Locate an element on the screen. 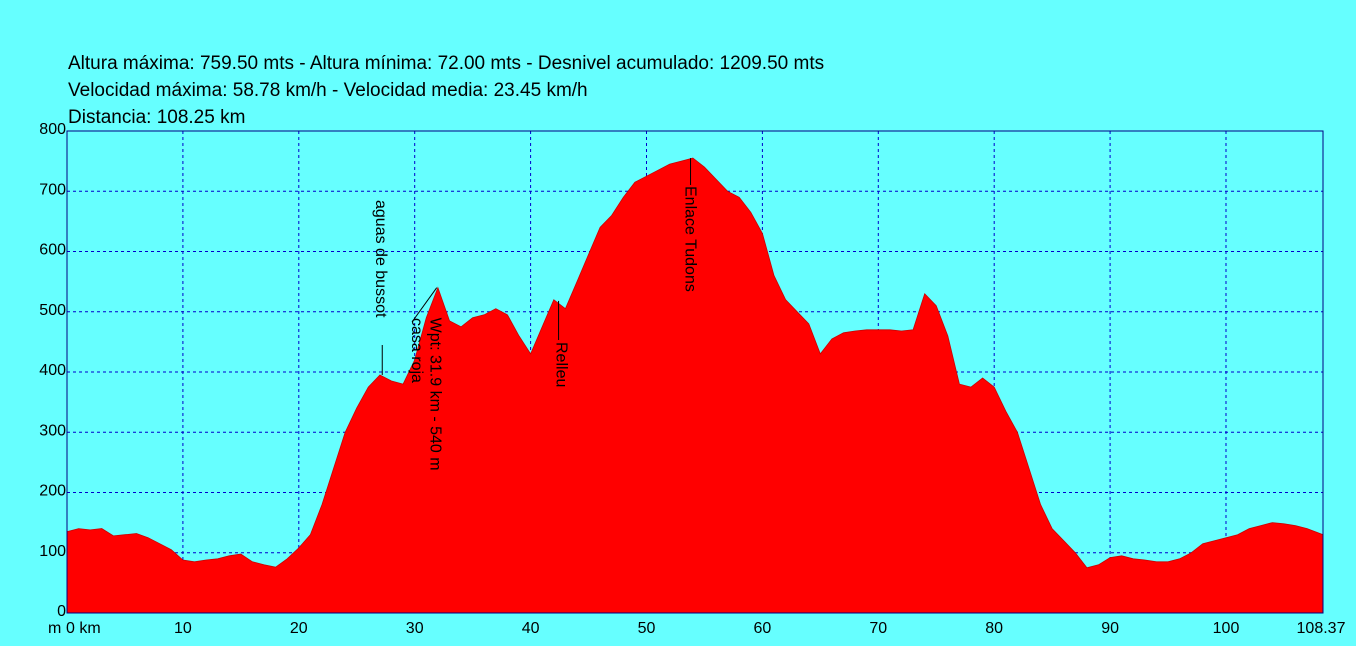 The height and width of the screenshot is (646, 1356). annotation: Enlace Tudons is located at coordinates (690, 225).